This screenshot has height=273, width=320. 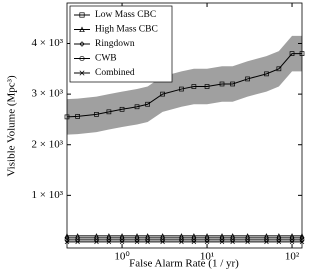 What do you see at coordinates (115, 44) in the screenshot?
I see `legend-label: Ringdown` at bounding box center [115, 44].